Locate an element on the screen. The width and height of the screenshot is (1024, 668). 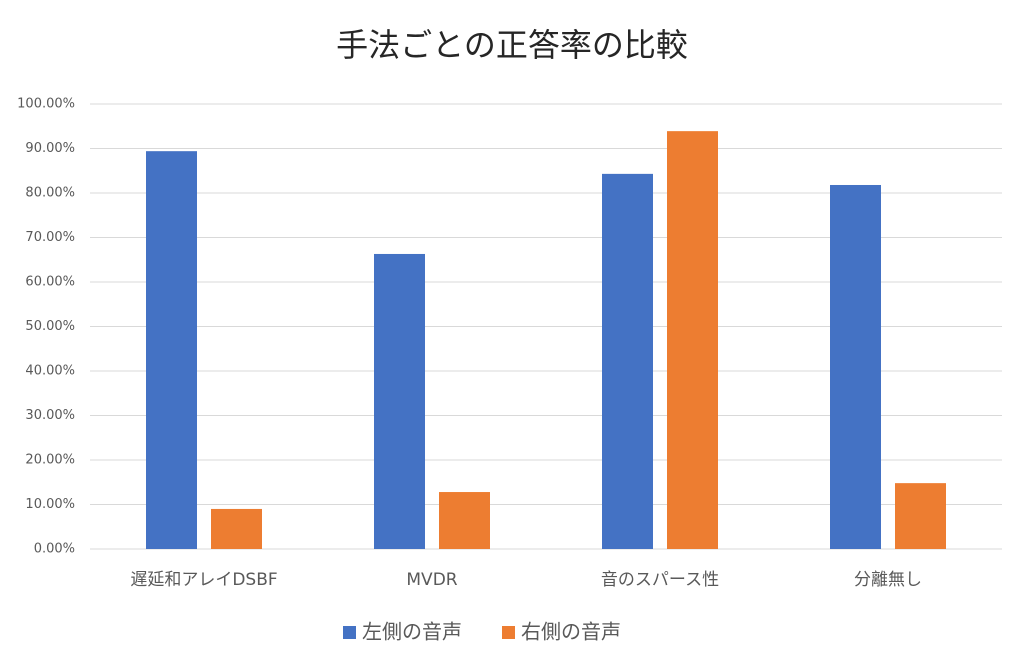
x-tick-label: MVDR is located at coordinates (431, 580).